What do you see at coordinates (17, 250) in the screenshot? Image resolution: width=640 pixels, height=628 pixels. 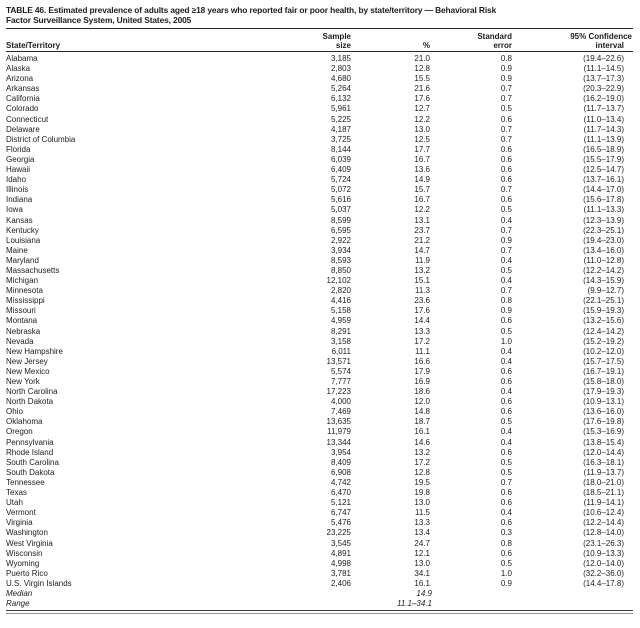 I see `state-cell: Maine` at bounding box center [17, 250].